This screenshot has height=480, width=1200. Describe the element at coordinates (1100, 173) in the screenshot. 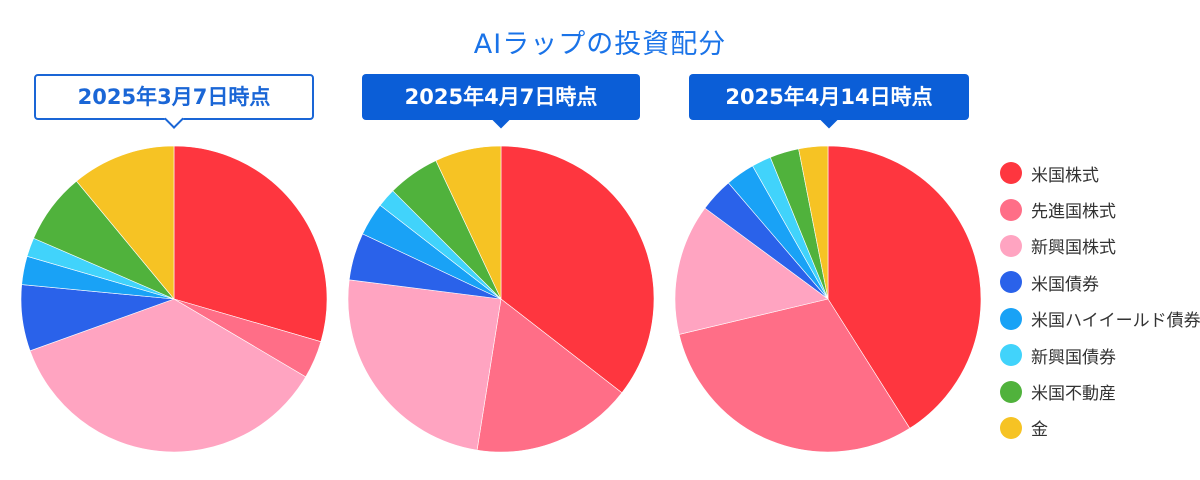

I see `legend-item: 米国株式` at that location.